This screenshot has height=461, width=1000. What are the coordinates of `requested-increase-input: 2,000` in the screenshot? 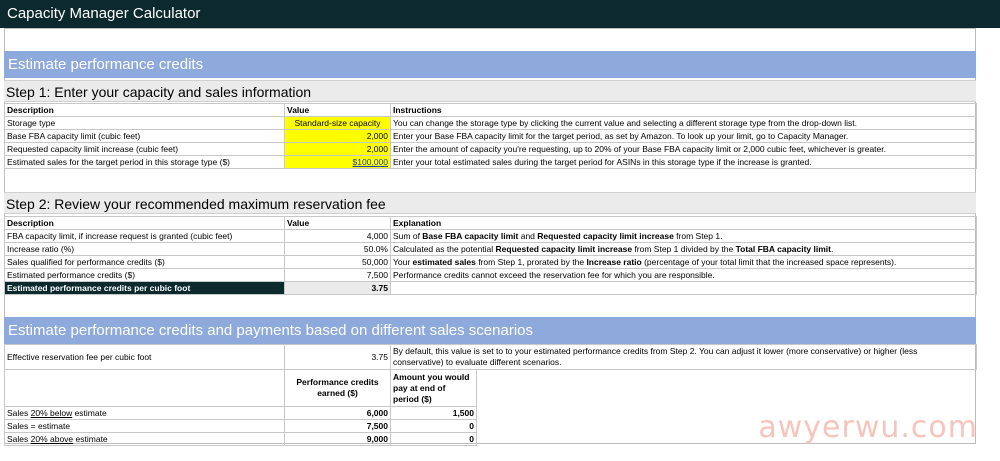 It's located at (337, 149).